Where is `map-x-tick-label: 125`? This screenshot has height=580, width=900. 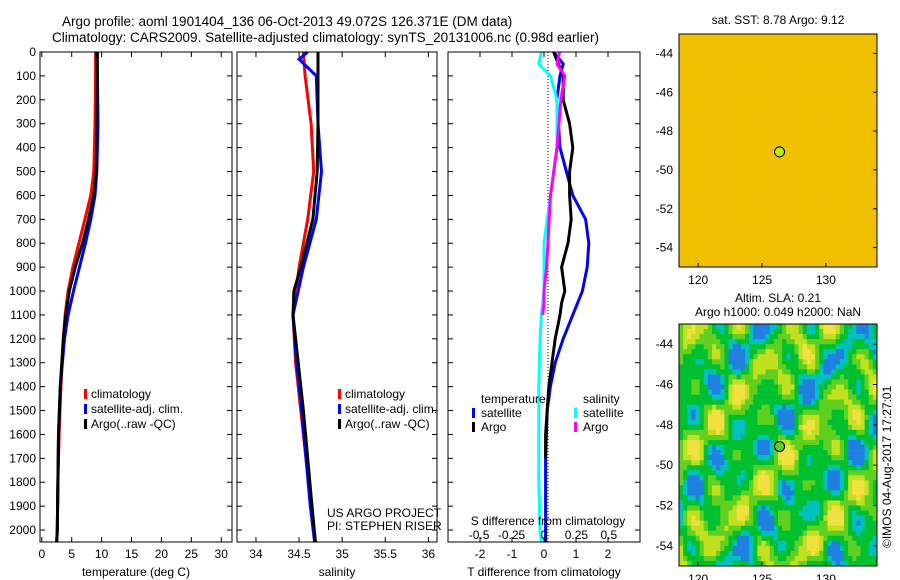 map-x-tick-label: 125 is located at coordinates (762, 576).